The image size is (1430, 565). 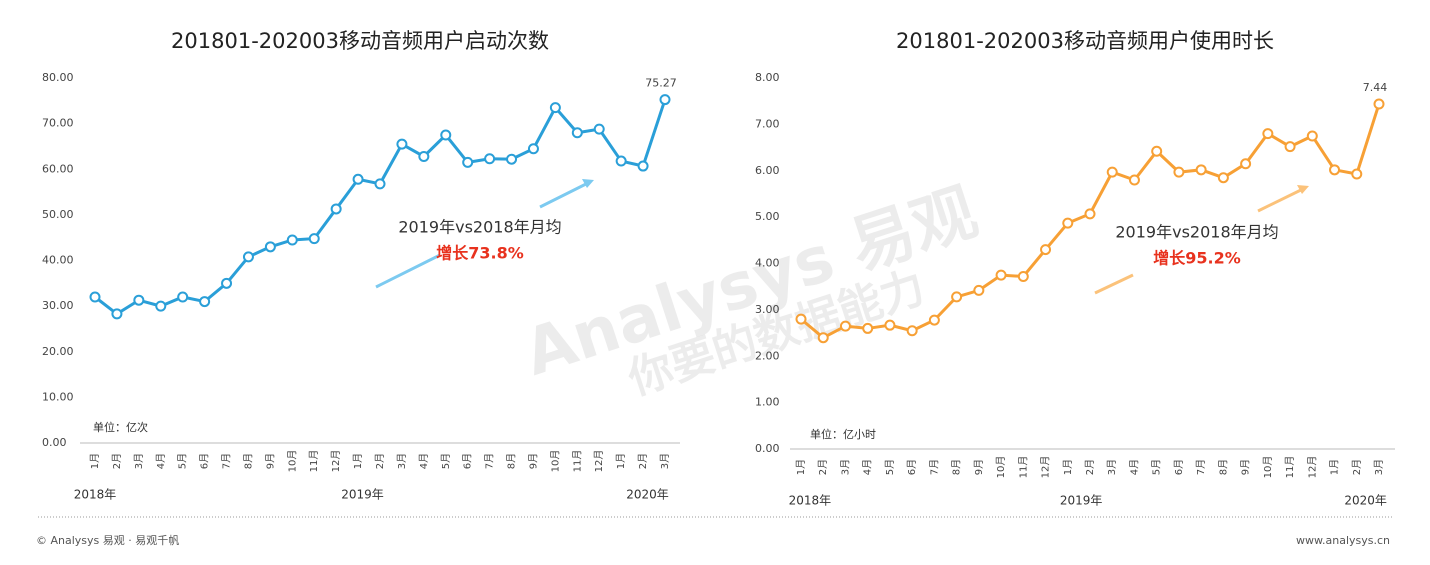 I want to click on y-tick-label: 80.00, so click(x=58, y=77).